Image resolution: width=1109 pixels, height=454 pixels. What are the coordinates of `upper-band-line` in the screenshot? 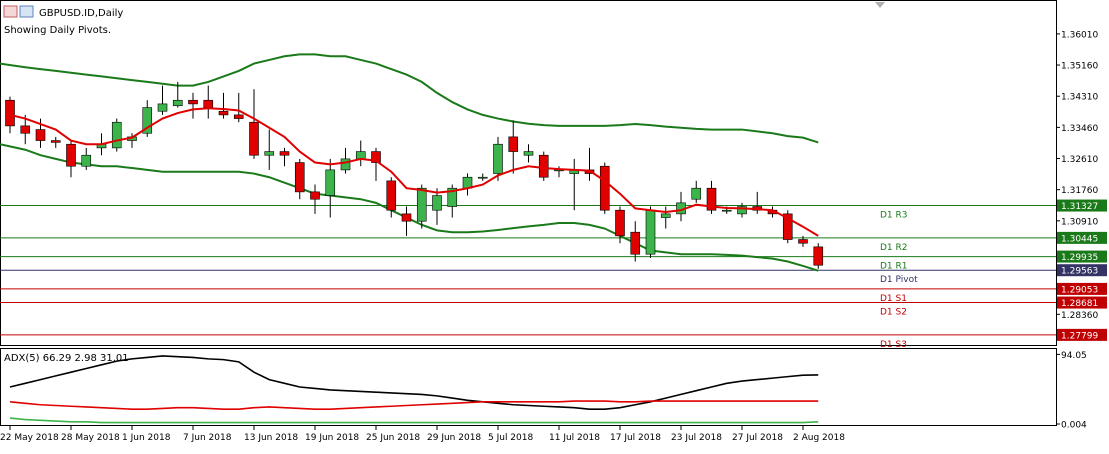 It's located at (409, 98).